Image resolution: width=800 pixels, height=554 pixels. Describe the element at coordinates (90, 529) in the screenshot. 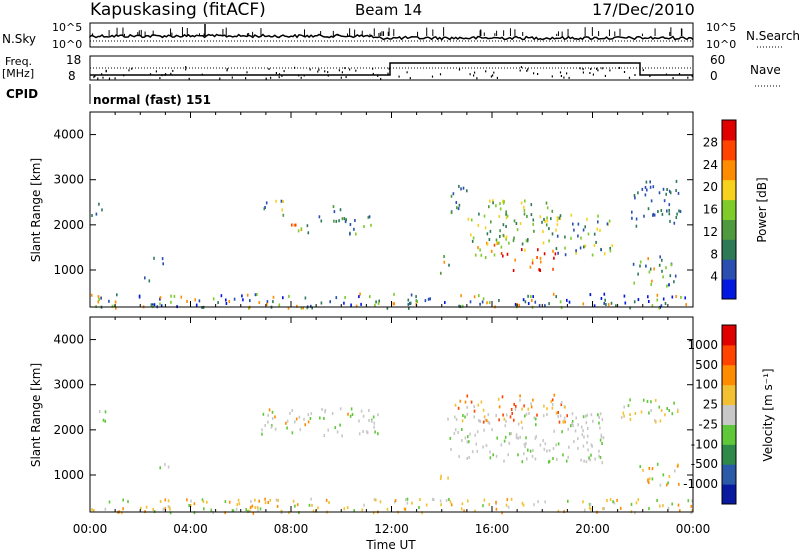

I see `x-tick-label: 00:00` at that location.